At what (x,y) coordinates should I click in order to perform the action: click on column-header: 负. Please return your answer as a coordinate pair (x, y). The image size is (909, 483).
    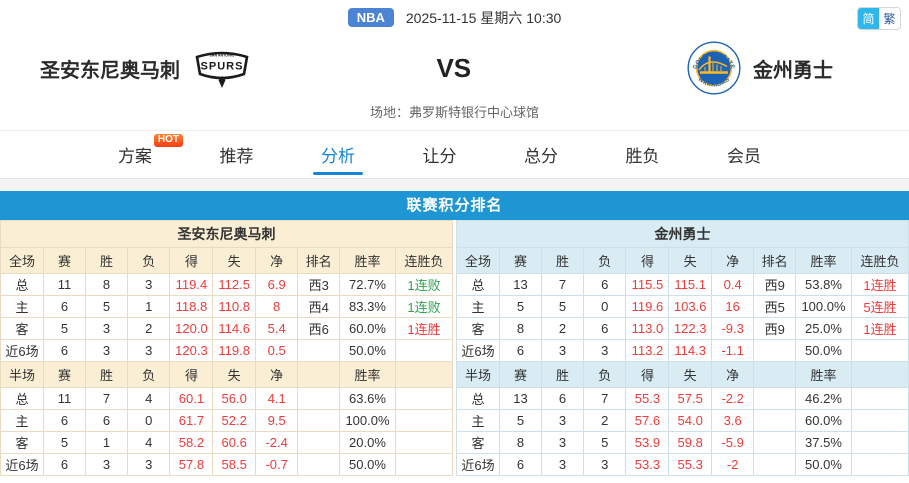
    Looking at the image, I should click on (604, 260).